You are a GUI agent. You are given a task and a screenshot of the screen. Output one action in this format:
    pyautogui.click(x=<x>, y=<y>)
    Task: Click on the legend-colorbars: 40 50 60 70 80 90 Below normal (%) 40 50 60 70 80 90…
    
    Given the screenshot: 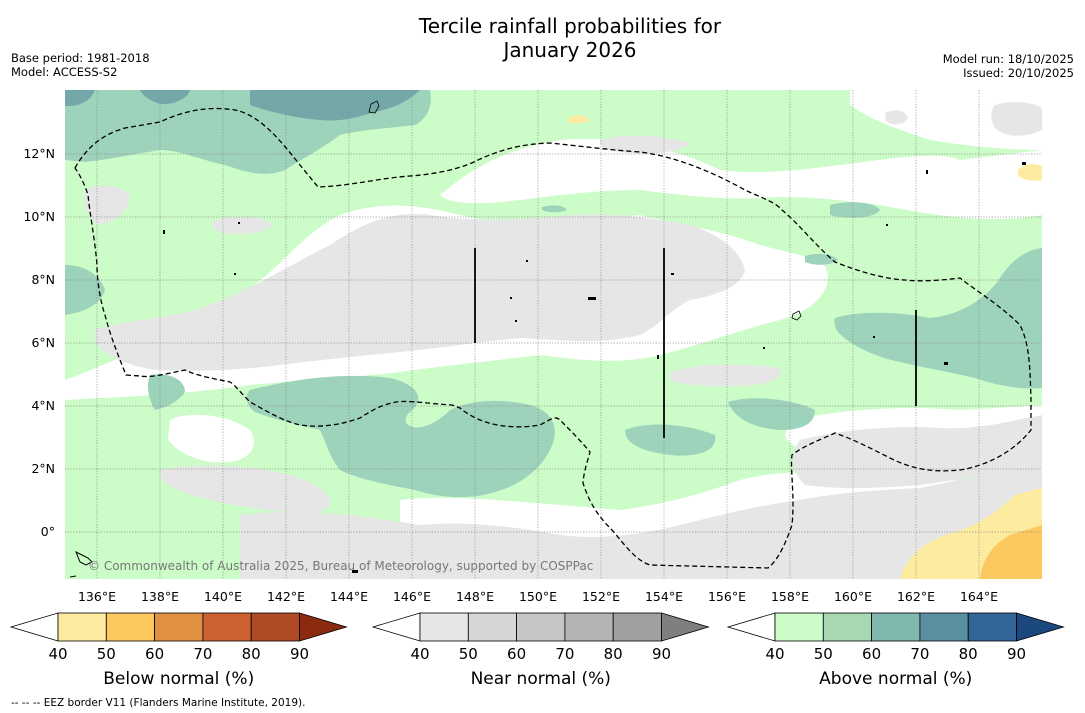 What is the action you would take?
    pyautogui.click(x=537, y=650)
    